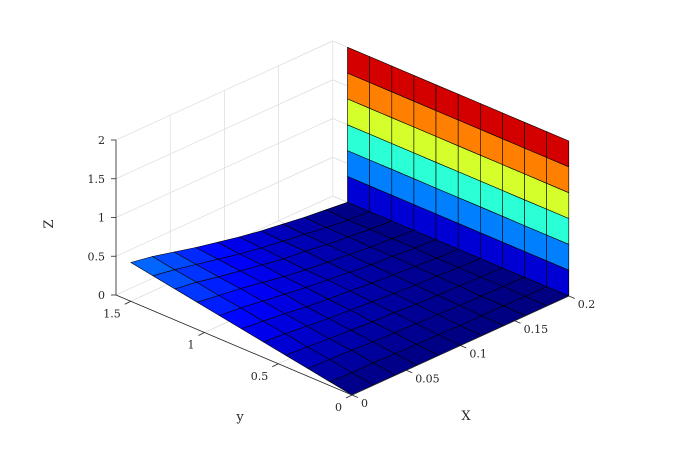 The width and height of the screenshot is (675, 465). What do you see at coordinates (427, 378) in the screenshot?
I see `x-tick-label: 0.05` at bounding box center [427, 378].